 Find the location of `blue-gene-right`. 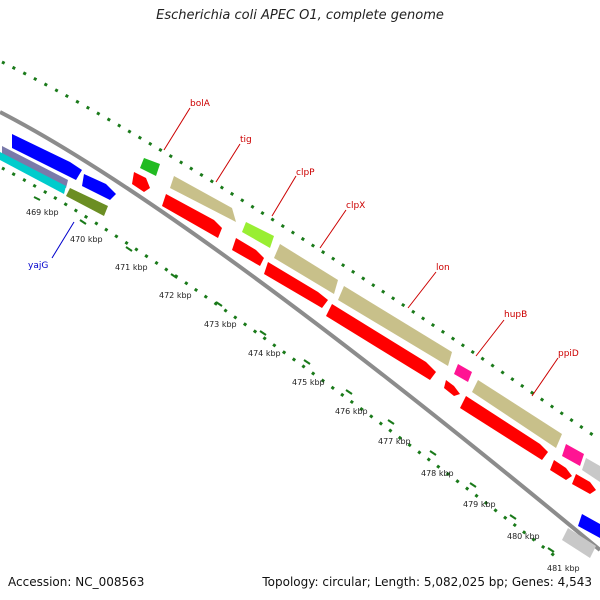

blue-gene-right is located at coordinates (589, 526).